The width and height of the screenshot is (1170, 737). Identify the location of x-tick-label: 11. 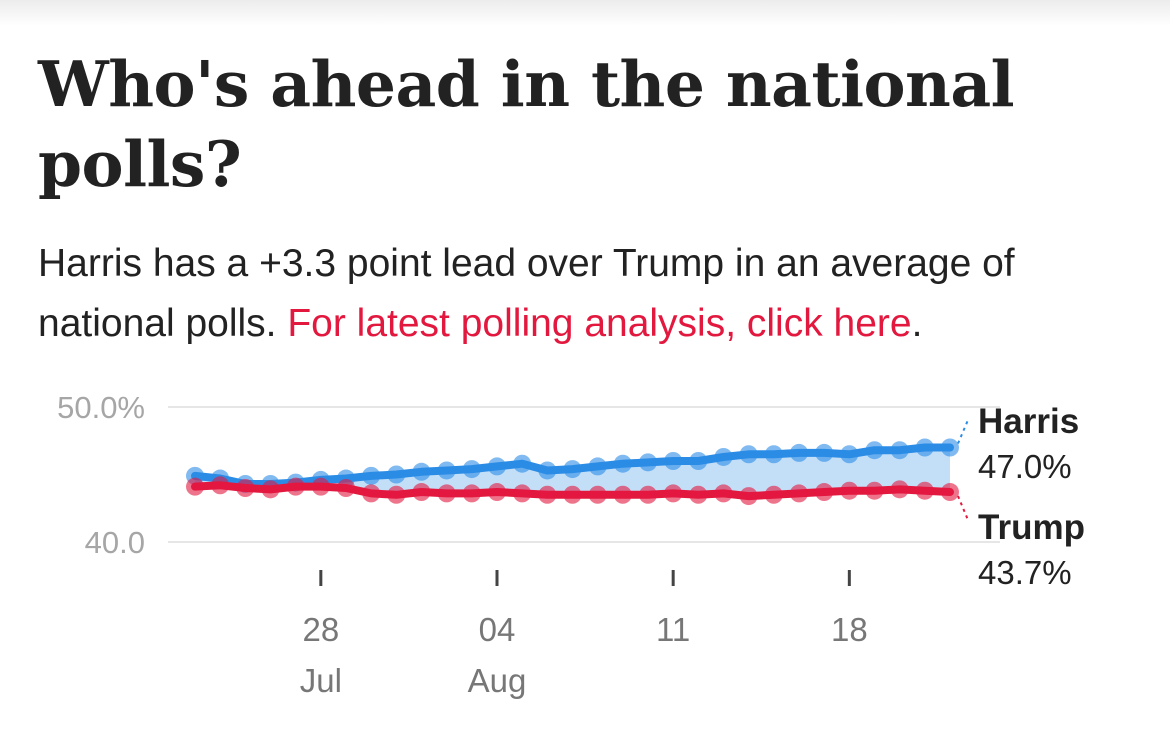
(673, 629).